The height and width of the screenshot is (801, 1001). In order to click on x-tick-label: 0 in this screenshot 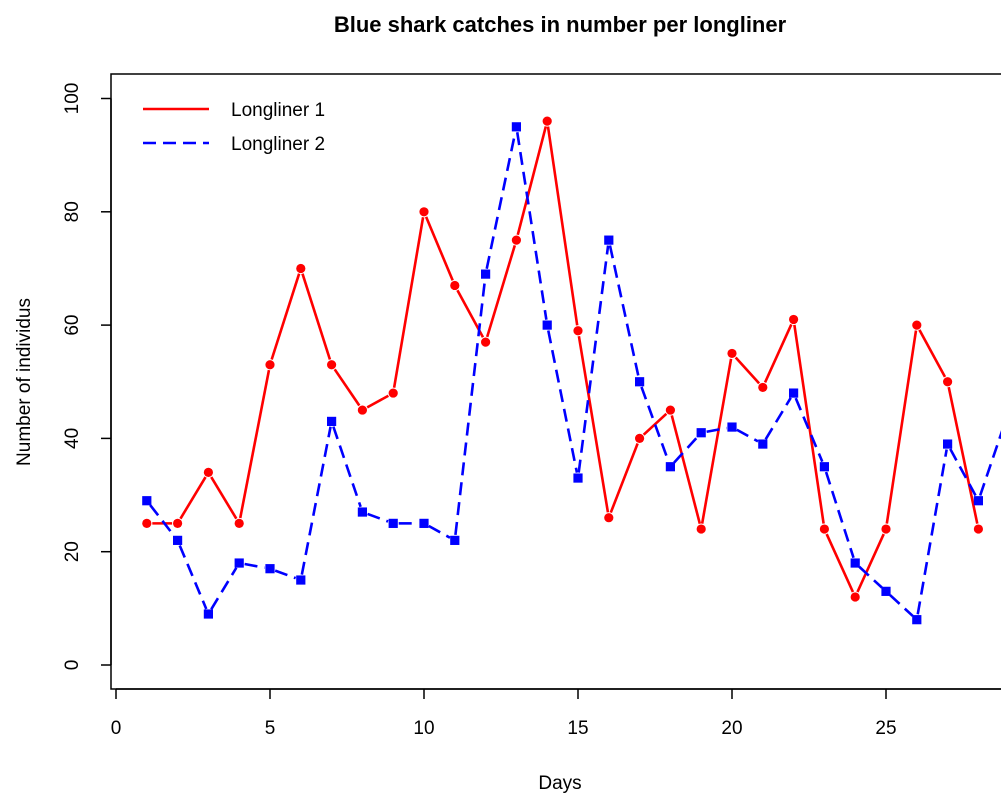, I will do `click(116, 728)`.